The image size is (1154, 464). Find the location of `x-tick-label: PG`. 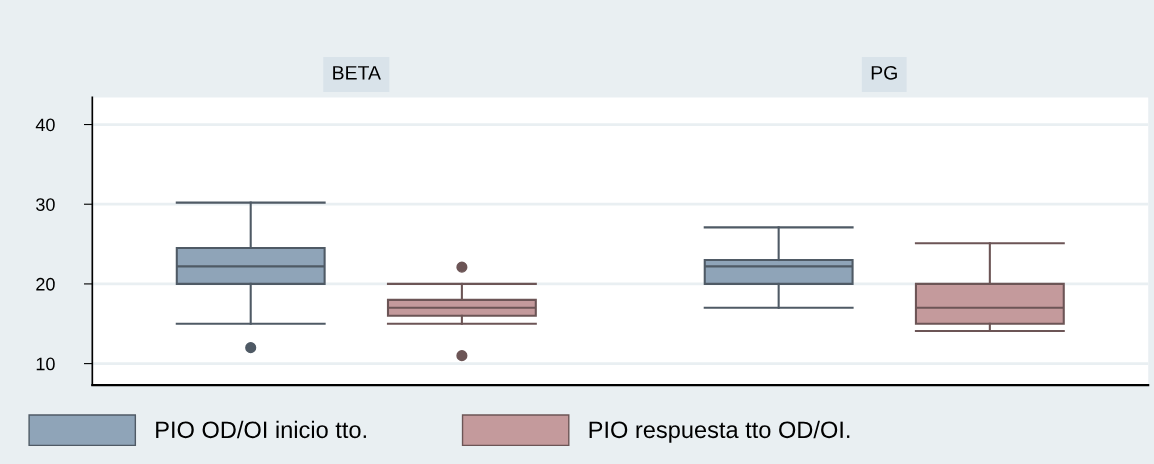

x-tick-label: PG is located at coordinates (884, 72).